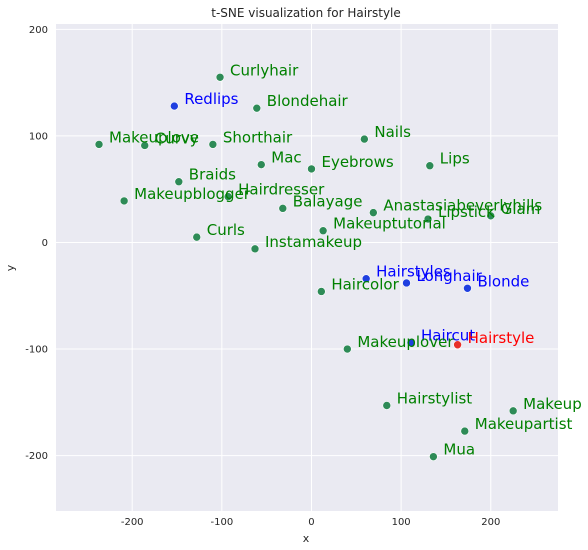 This screenshot has width=588, height=550. Describe the element at coordinates (552, 404) in the screenshot. I see `data-label: Makeup` at that location.